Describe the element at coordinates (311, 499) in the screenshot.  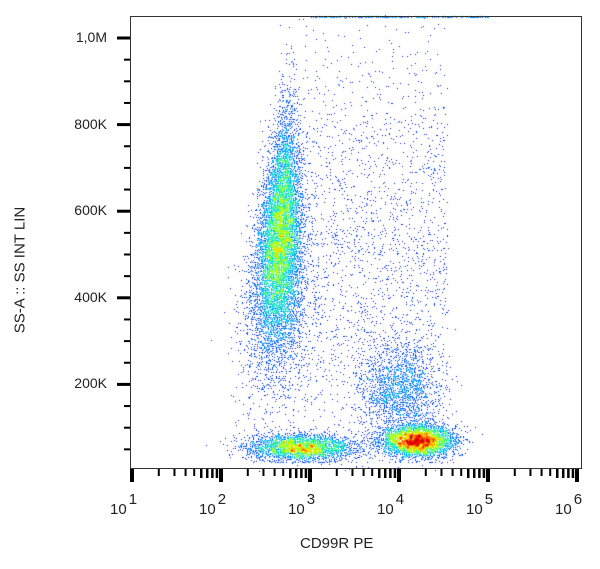
I see `tick-exponent: 3` at that location.